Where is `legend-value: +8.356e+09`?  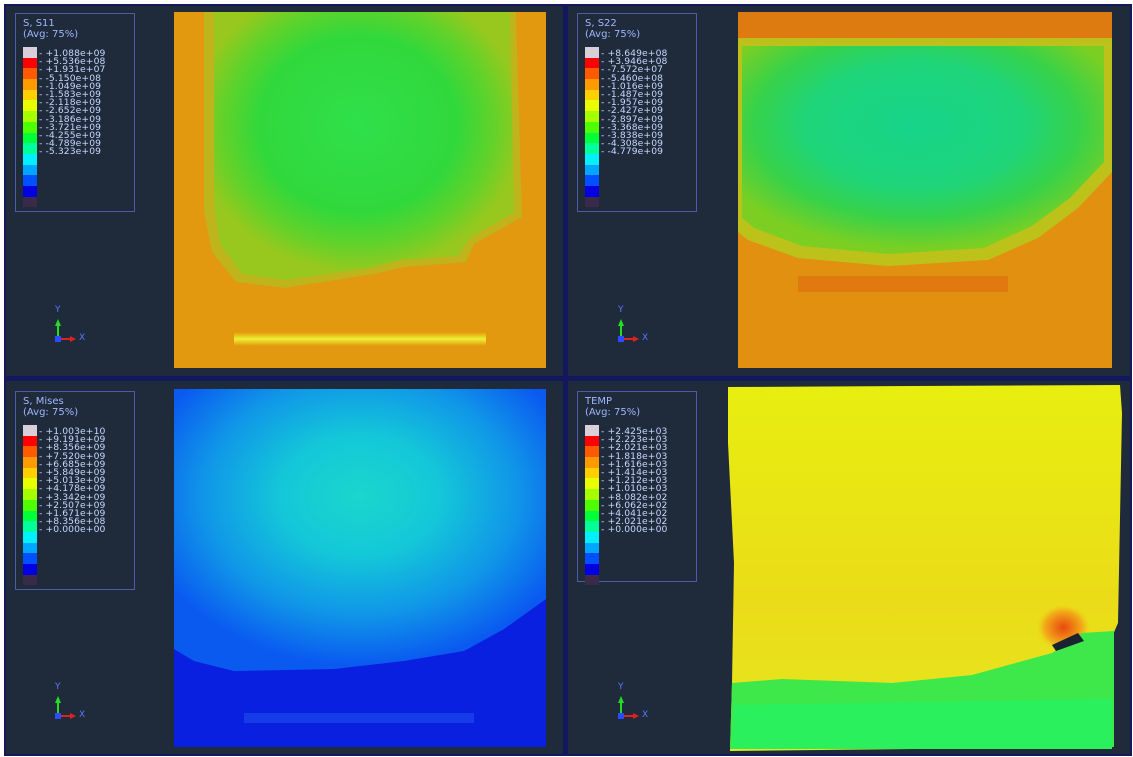 legend-value: +8.356e+09 is located at coordinates (72, 447).